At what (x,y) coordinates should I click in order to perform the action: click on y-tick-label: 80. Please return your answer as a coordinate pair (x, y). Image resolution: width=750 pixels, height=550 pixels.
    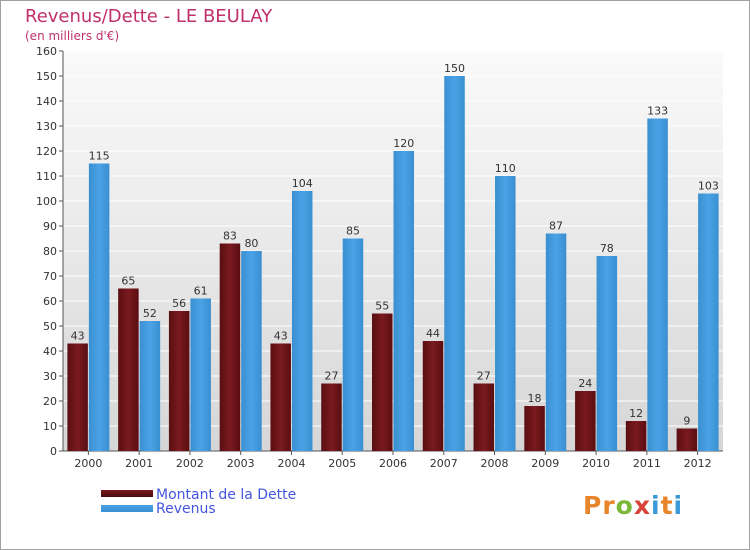
    Looking at the image, I should click on (50, 251).